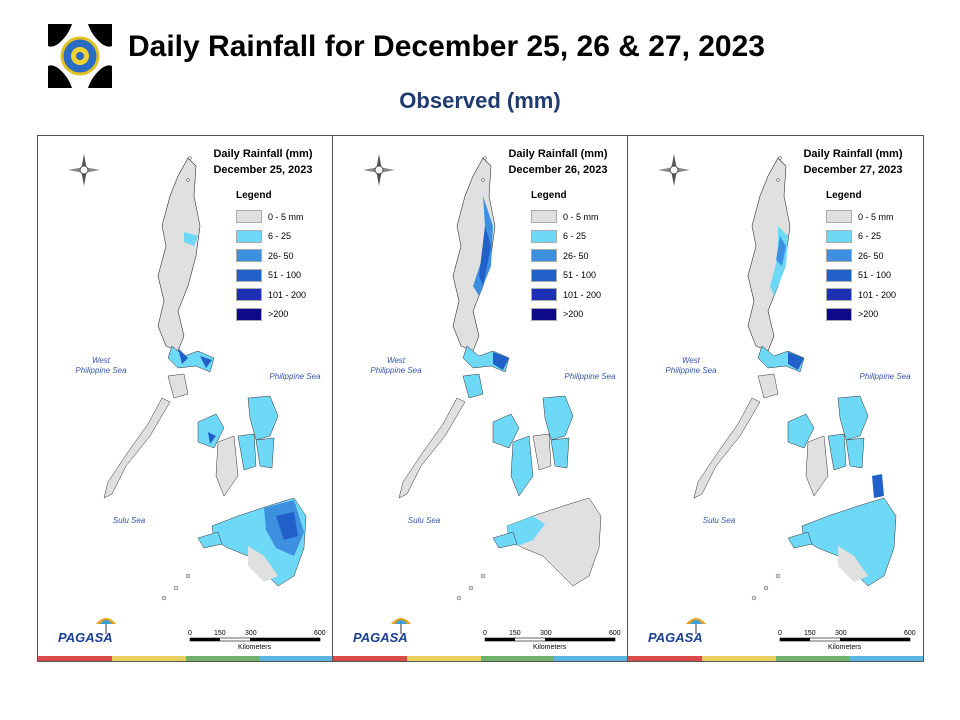 Image resolution: width=960 pixels, height=720 pixels. I want to click on legend-label: 0 - 5 mm, so click(876, 216).